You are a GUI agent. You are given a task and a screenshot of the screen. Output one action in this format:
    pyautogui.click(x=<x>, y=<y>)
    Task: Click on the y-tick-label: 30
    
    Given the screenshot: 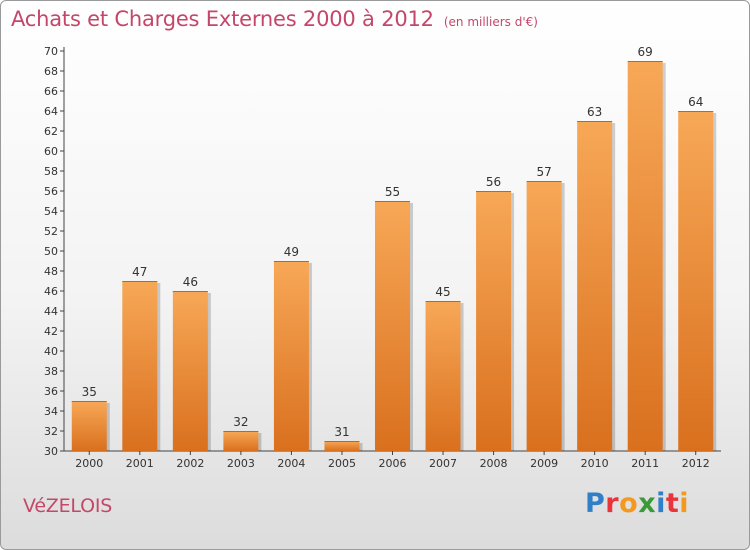 What is the action you would take?
    pyautogui.click(x=51, y=451)
    